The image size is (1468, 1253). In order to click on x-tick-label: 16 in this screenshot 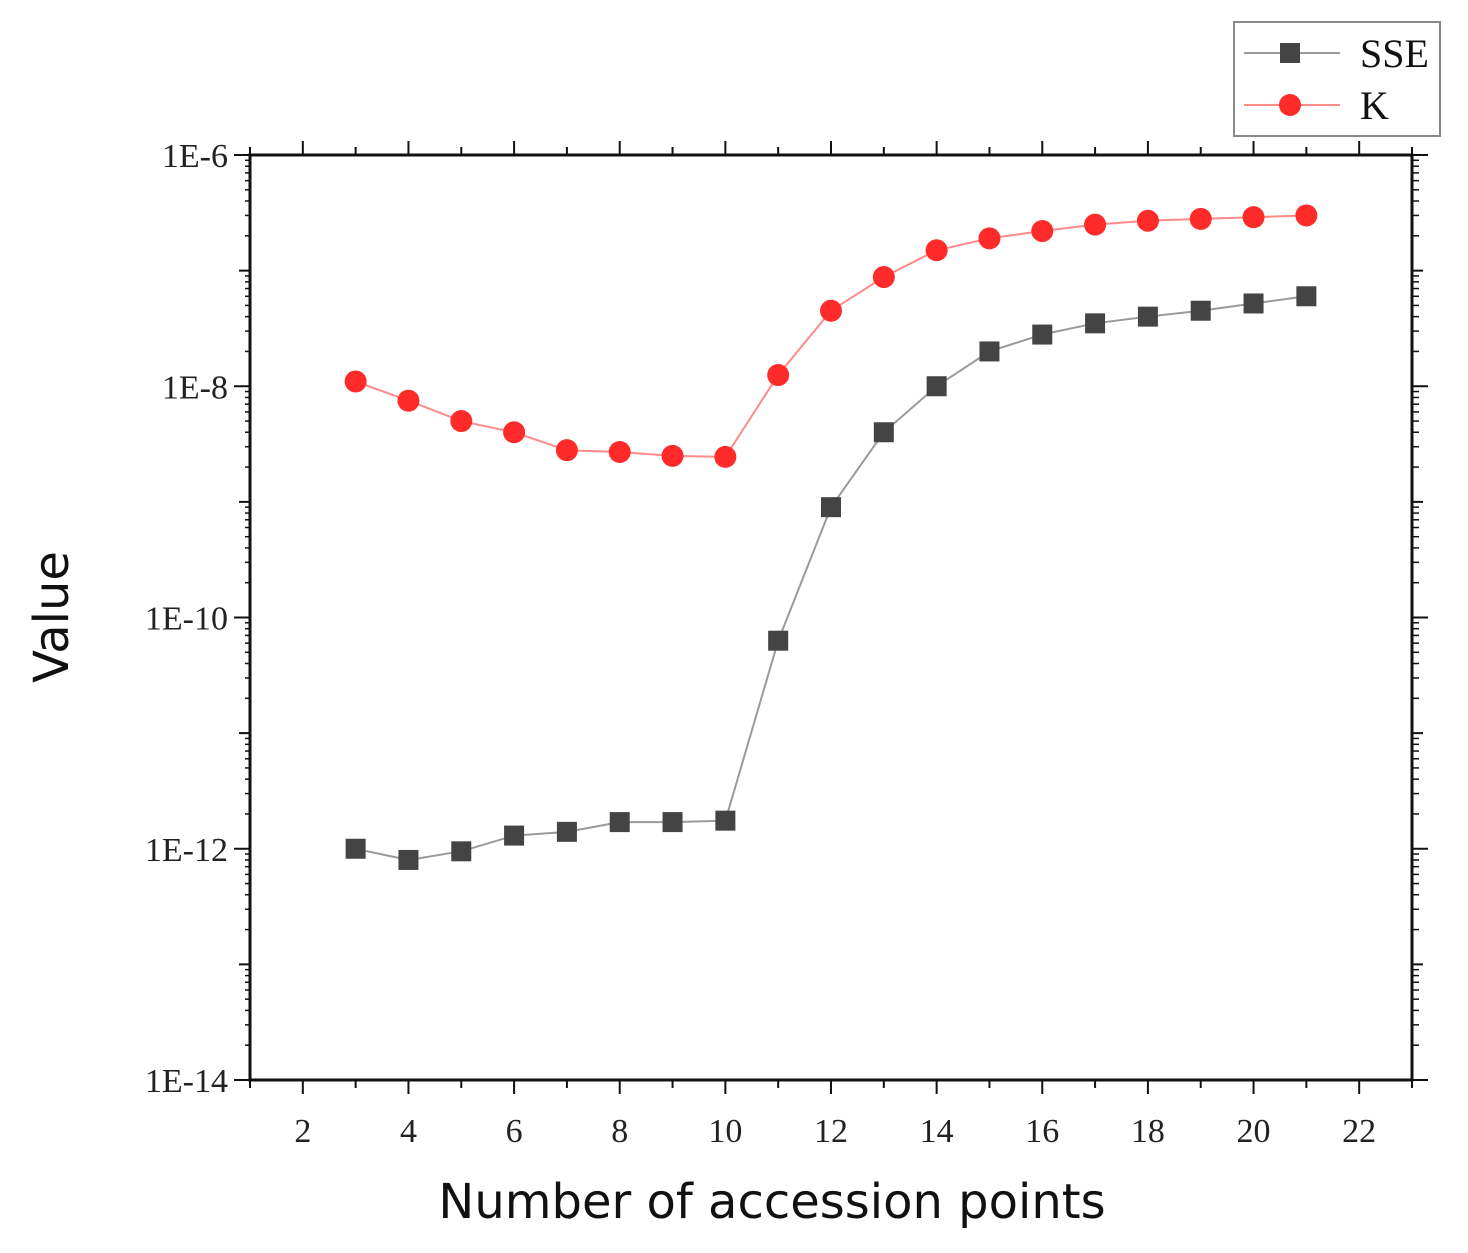, I will do `click(1042, 1131)`.